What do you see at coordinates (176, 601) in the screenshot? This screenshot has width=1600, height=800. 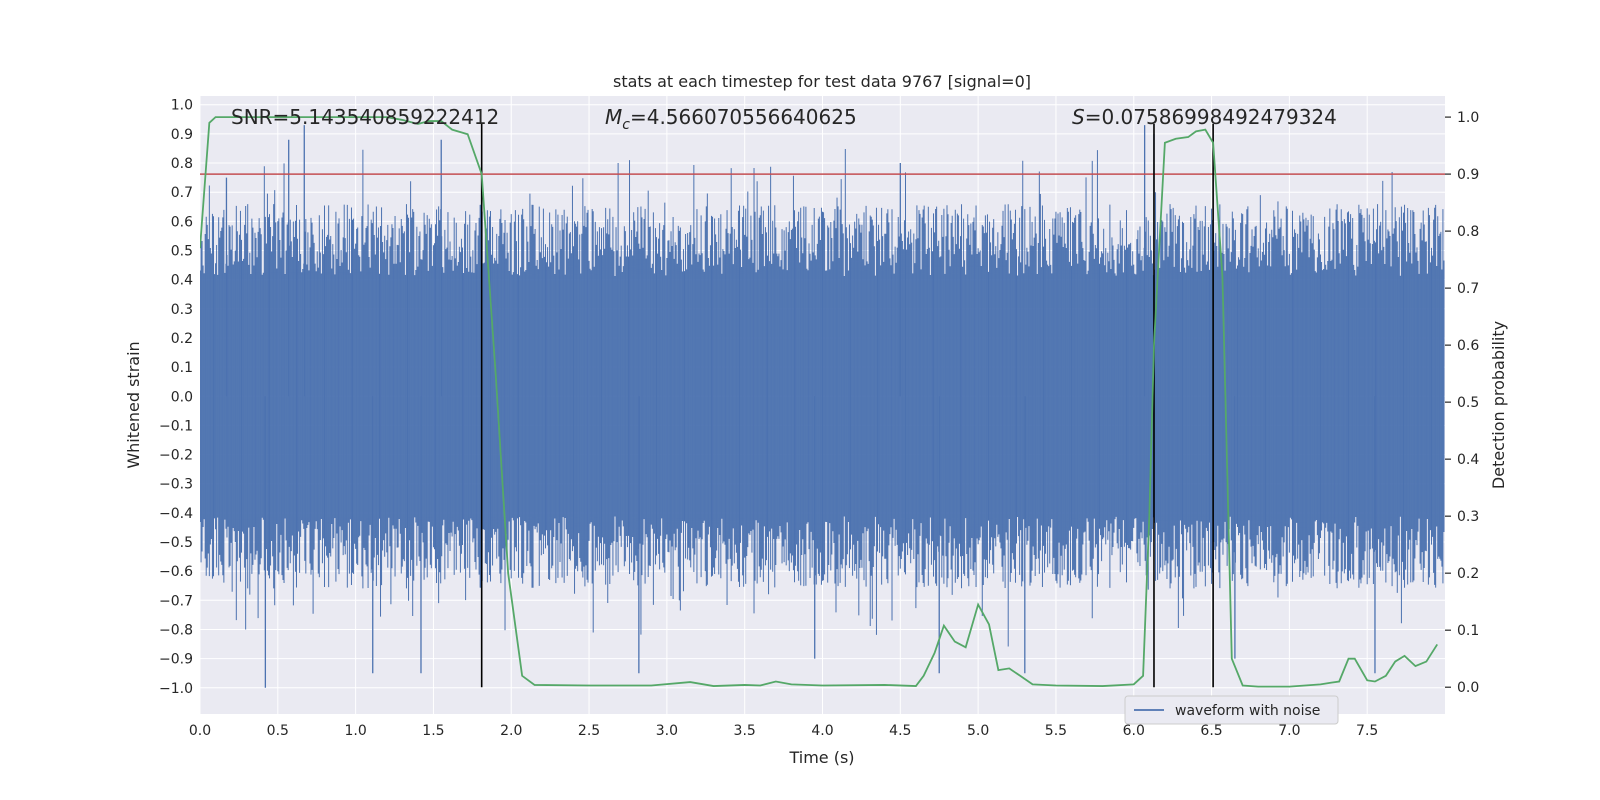 I see `y-left-tick-label: −0.7` at bounding box center [176, 601].